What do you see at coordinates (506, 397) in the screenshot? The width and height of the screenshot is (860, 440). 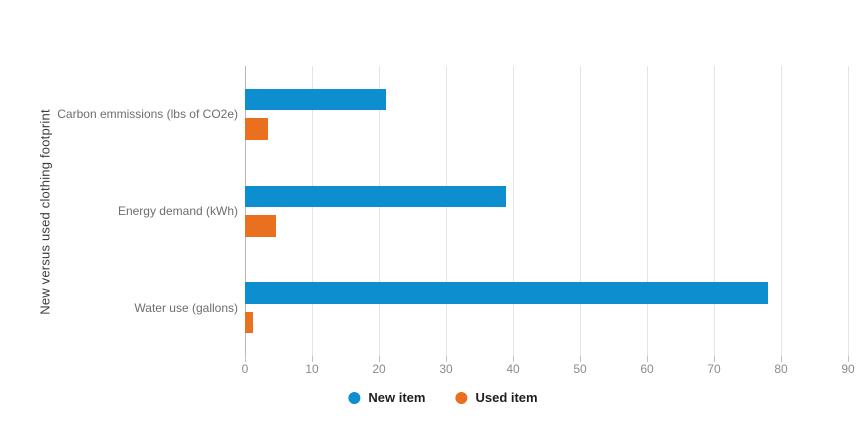 I see `legend-label-used-item: Used item` at bounding box center [506, 397].